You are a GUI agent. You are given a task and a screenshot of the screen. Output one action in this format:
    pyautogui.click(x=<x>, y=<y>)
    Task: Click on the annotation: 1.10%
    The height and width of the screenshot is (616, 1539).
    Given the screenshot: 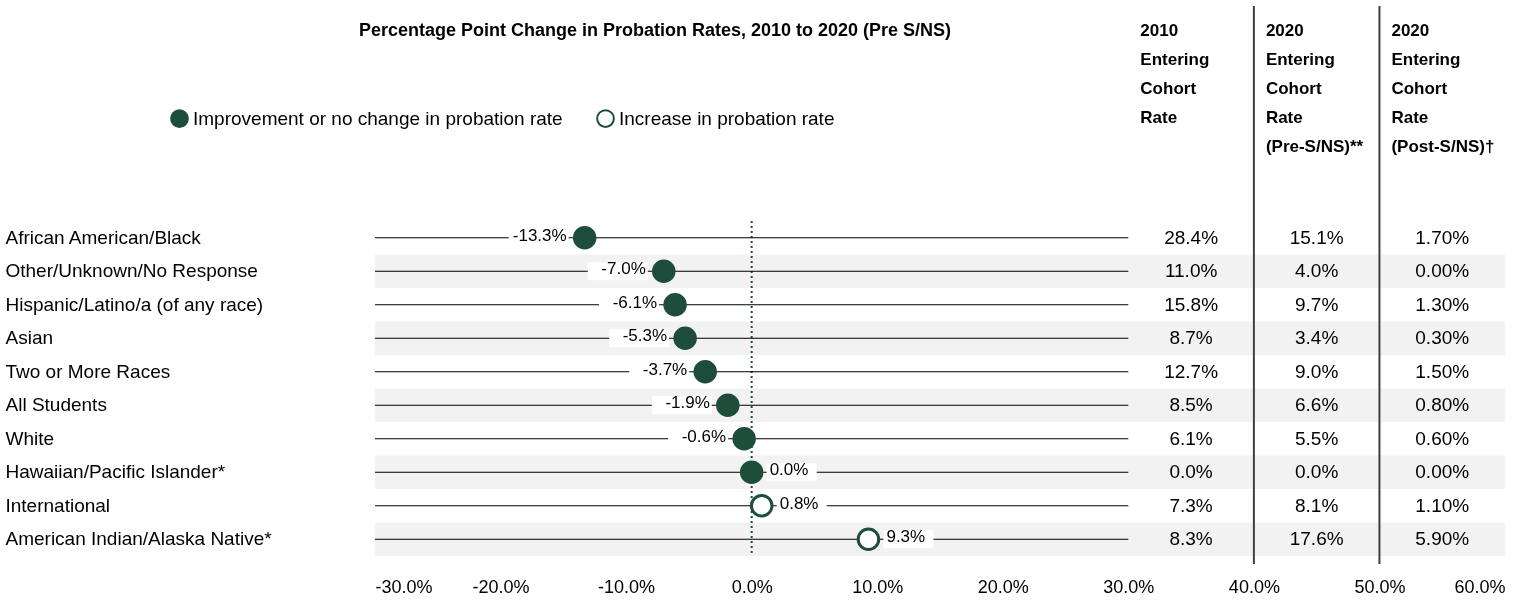 What is the action you would take?
    pyautogui.click(x=1442, y=505)
    